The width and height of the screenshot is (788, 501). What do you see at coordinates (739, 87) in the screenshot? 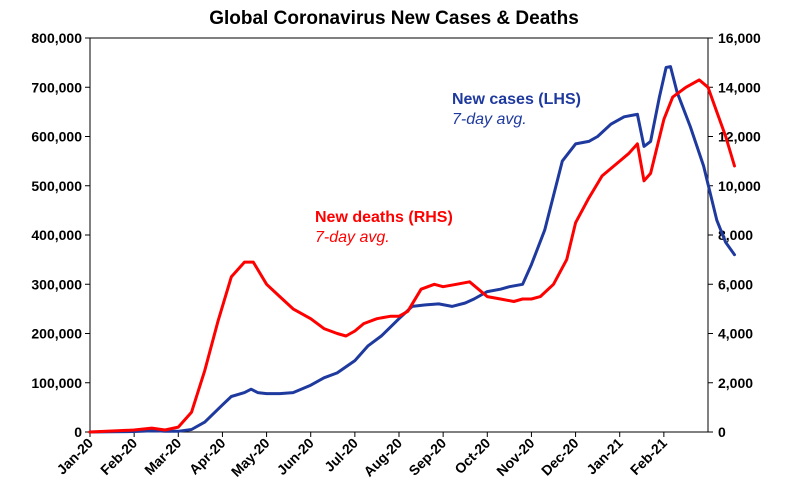
I see `y-right-tick-label: 14,000` at bounding box center [739, 87].